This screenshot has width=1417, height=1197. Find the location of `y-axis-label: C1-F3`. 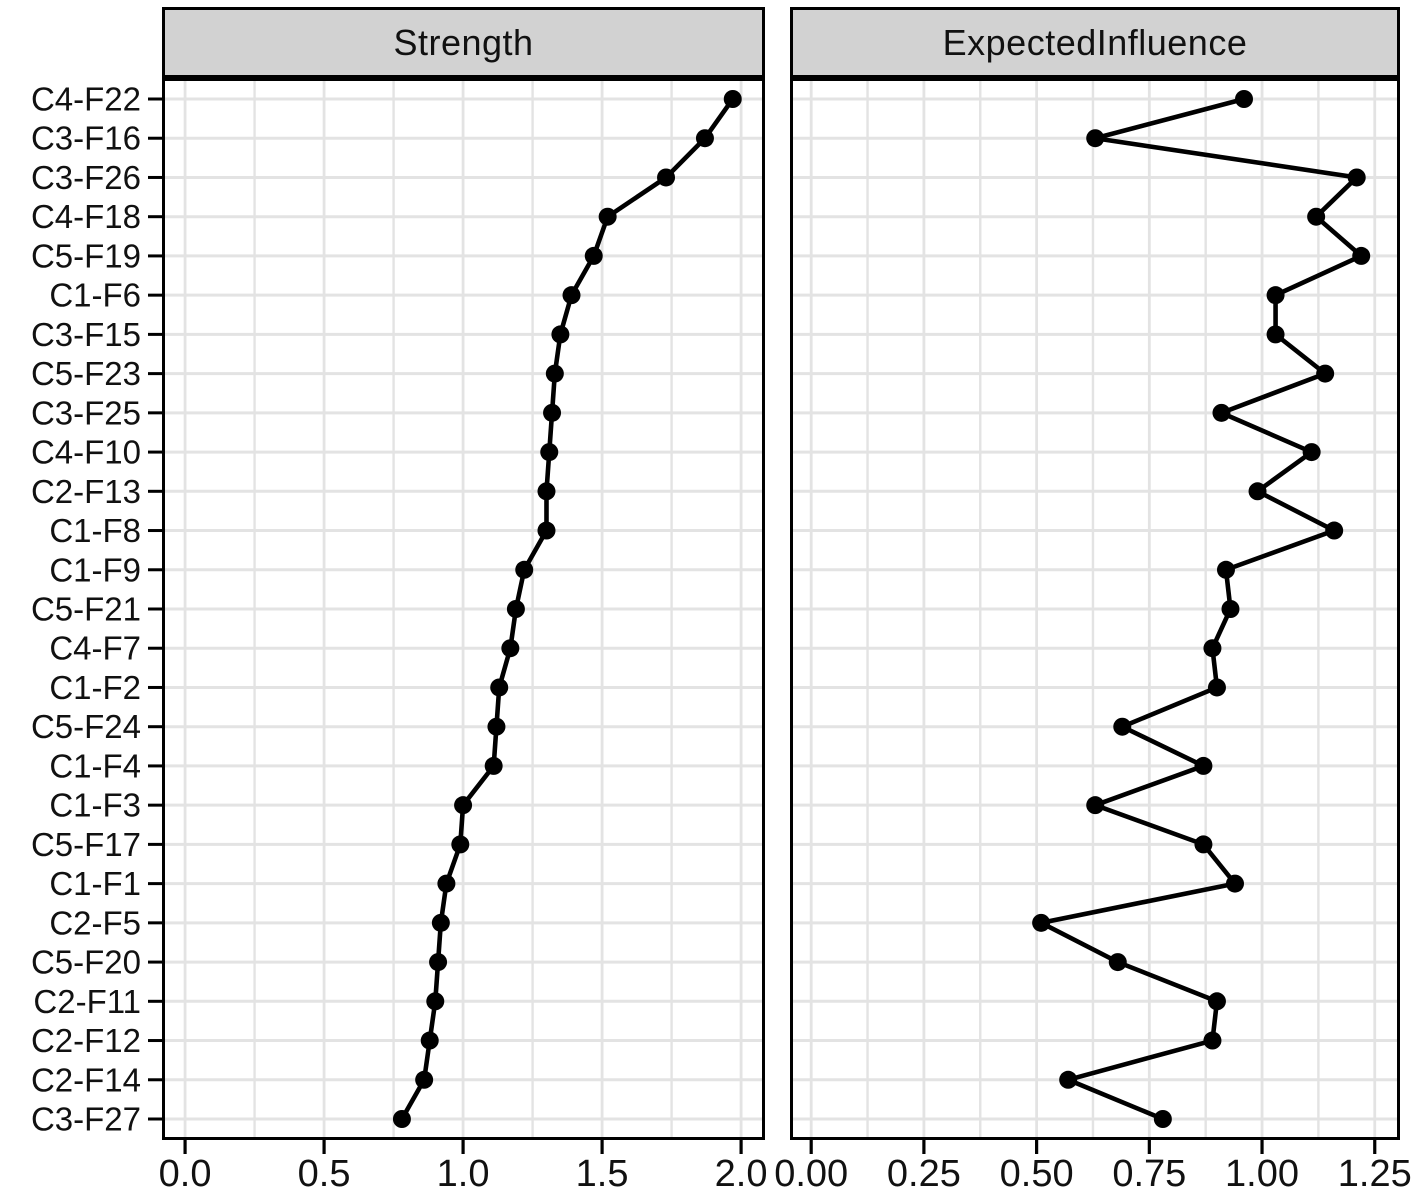

y-axis-label: C1-F3 is located at coordinates (95, 805).